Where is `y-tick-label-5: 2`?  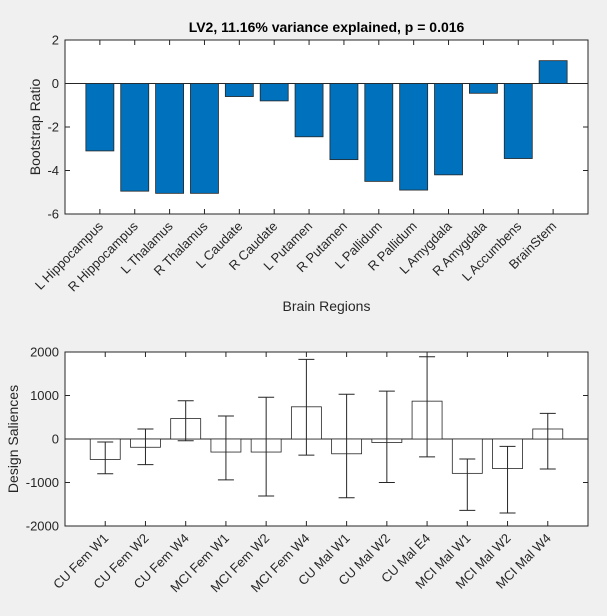
y-tick-label-5: 2 is located at coordinates (55, 40).